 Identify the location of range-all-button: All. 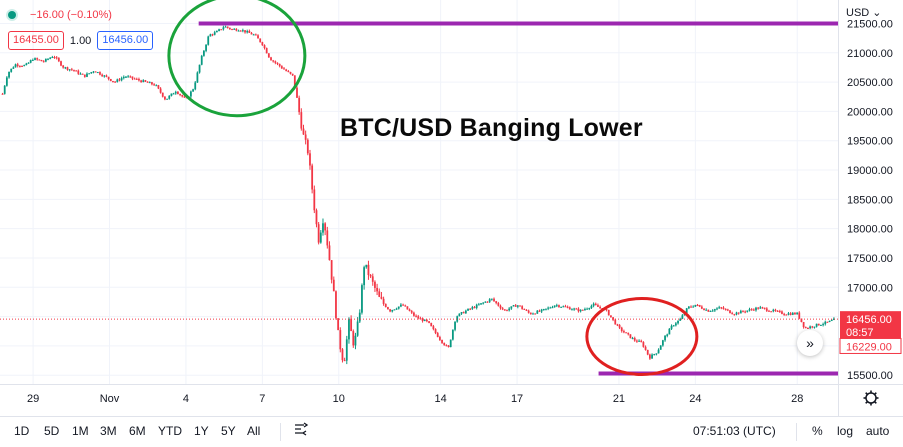
(254, 431).